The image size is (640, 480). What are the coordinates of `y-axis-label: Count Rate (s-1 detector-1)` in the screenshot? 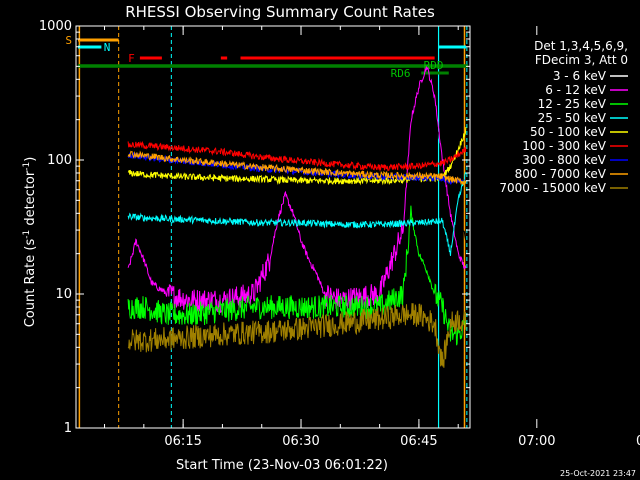 It's located at (30, 242).